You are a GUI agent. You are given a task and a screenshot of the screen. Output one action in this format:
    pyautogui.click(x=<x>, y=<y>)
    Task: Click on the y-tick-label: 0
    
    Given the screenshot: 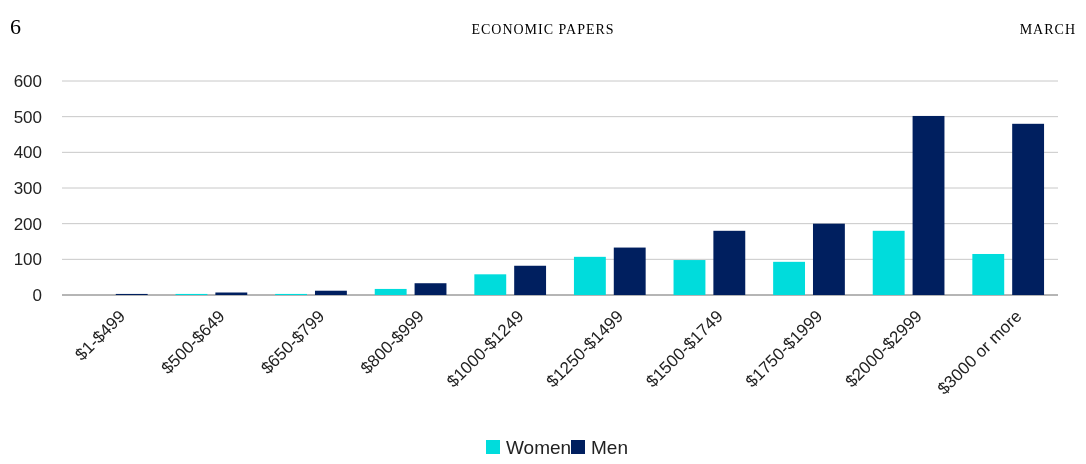 What is the action you would take?
    pyautogui.click(x=37, y=295)
    